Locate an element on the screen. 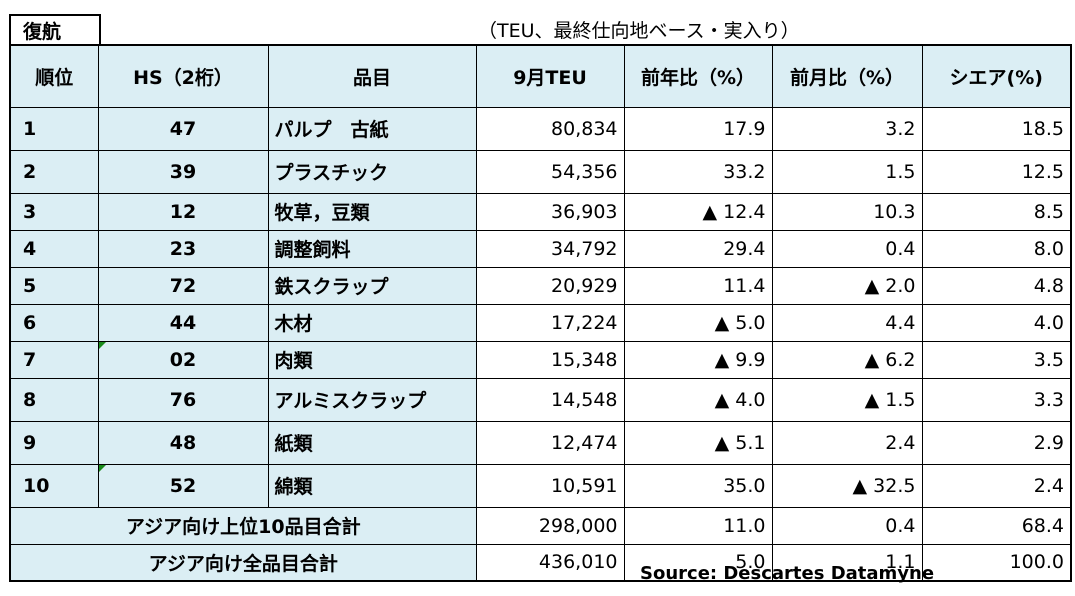  total-label: アジア向け全品目合計 is located at coordinates (243, 562).